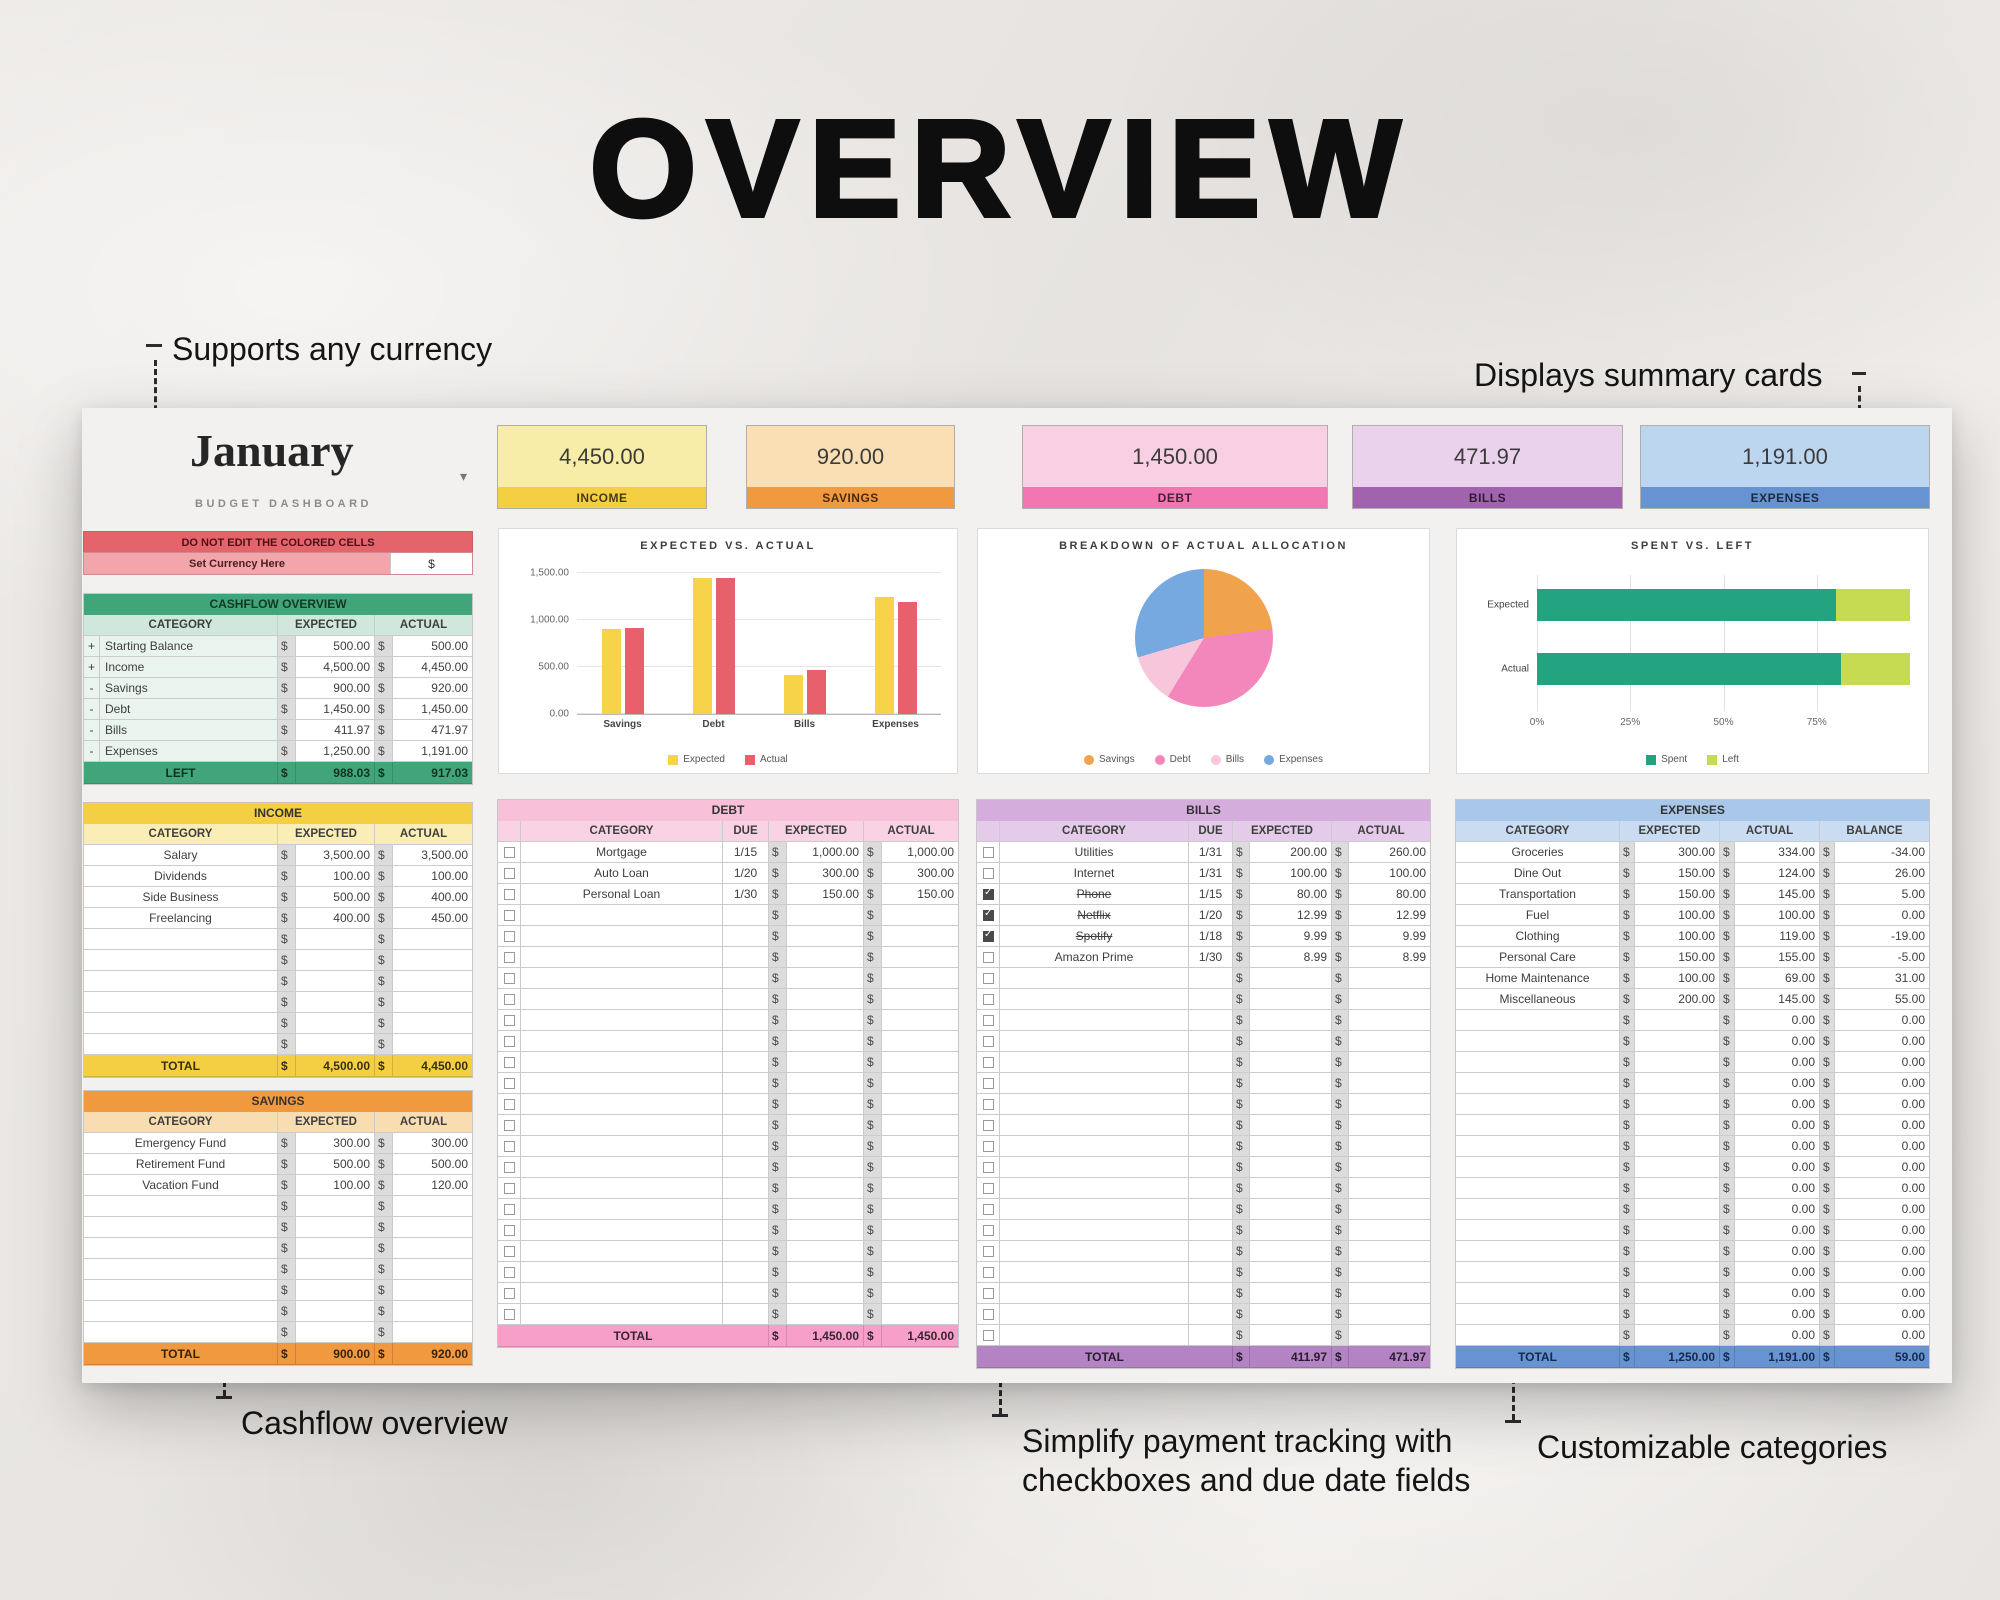 This screenshot has height=1600, width=2000. What do you see at coordinates (335, 918) in the screenshot?
I see `expected-cell: 400.00` at bounding box center [335, 918].